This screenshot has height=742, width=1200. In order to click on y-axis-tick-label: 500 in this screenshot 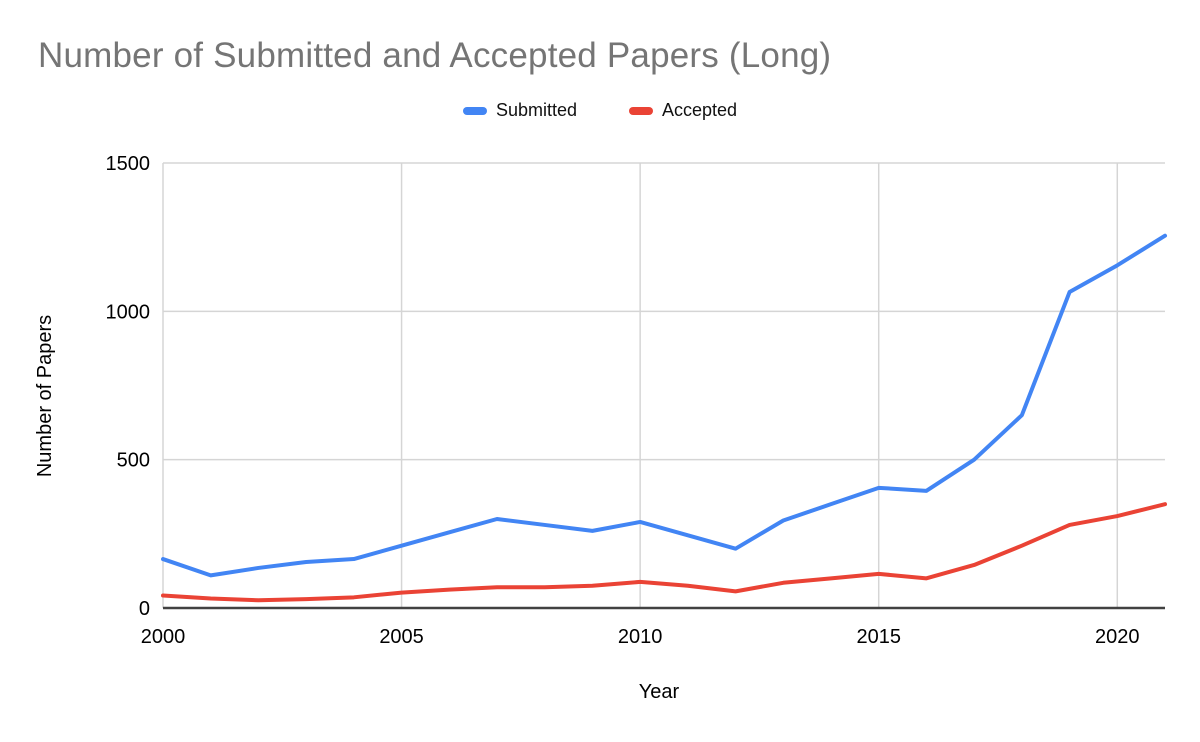, I will do `click(133, 461)`.